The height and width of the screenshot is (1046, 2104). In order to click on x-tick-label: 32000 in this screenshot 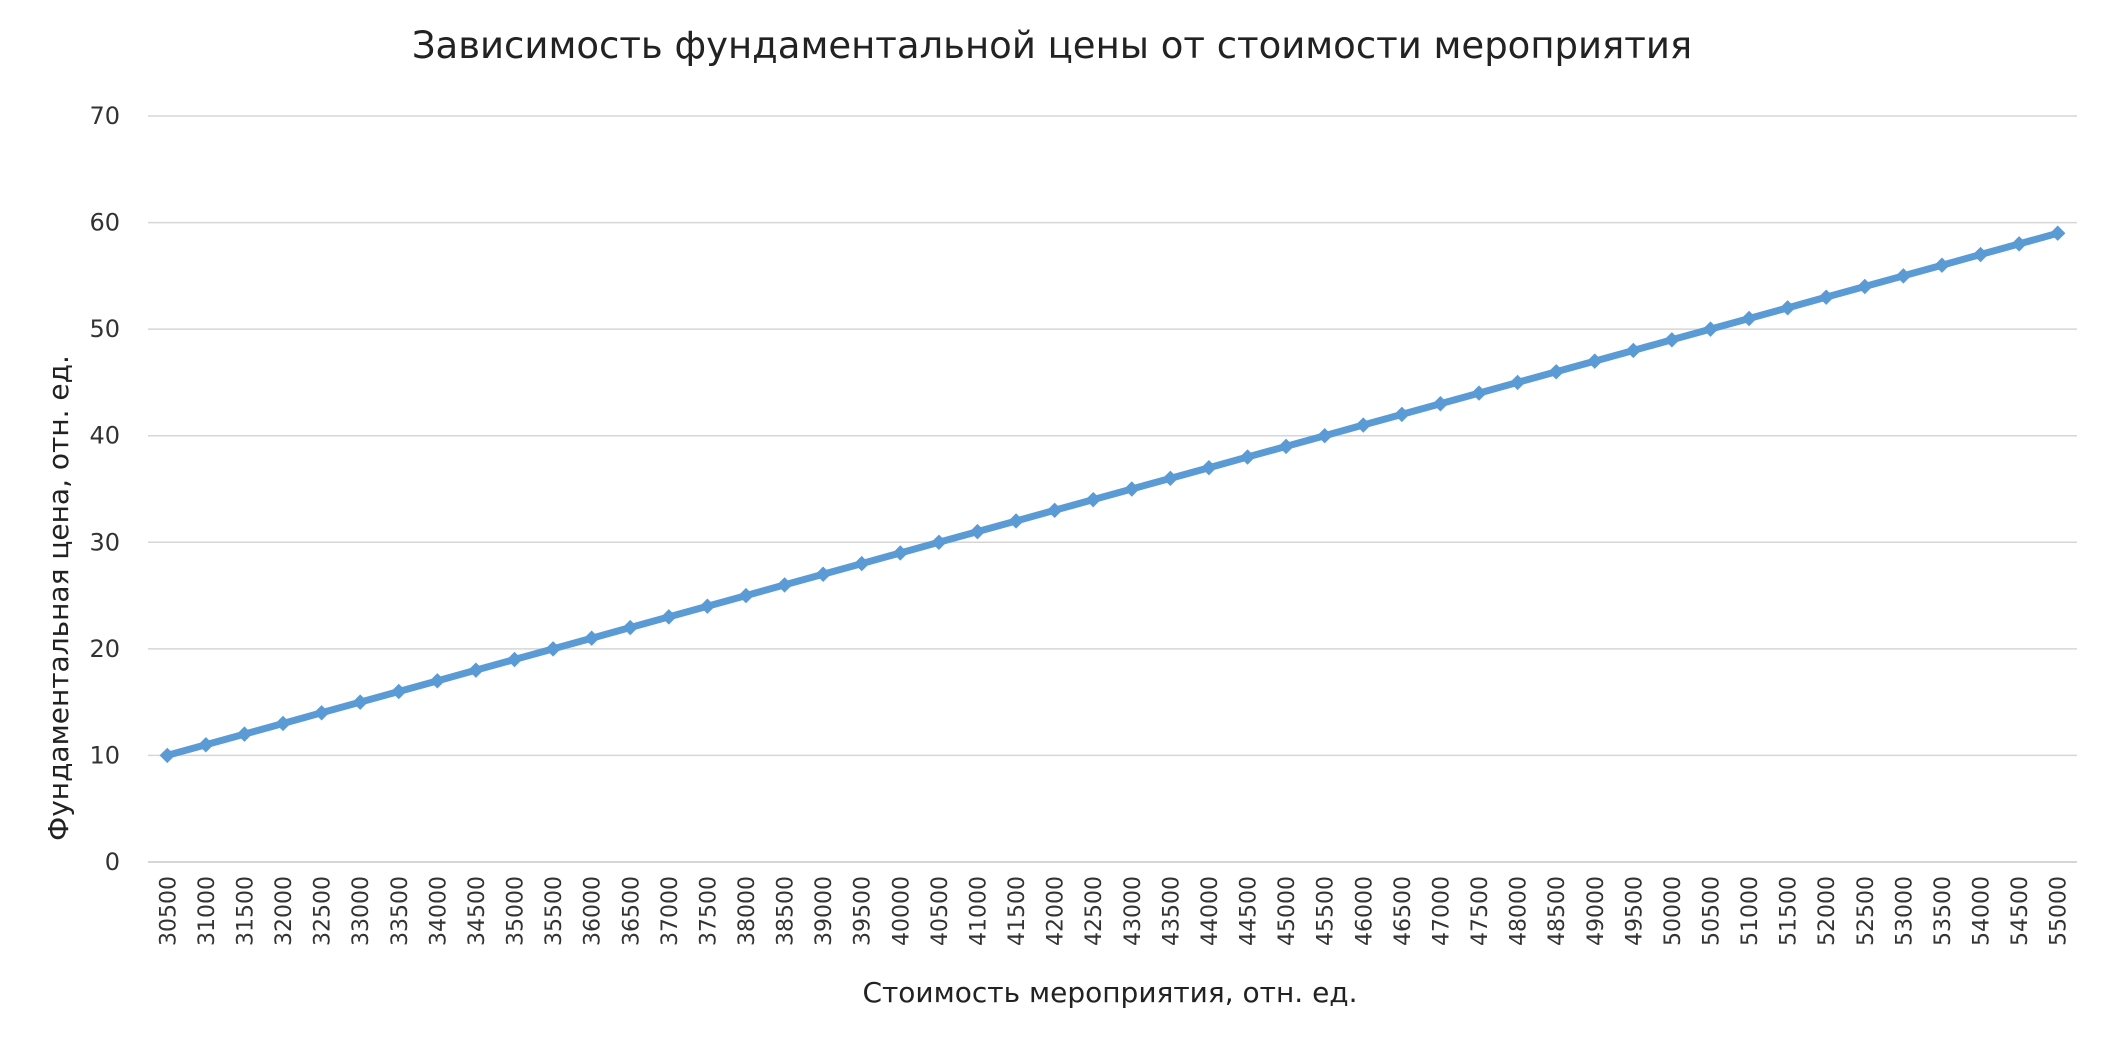, I will do `click(284, 911)`.